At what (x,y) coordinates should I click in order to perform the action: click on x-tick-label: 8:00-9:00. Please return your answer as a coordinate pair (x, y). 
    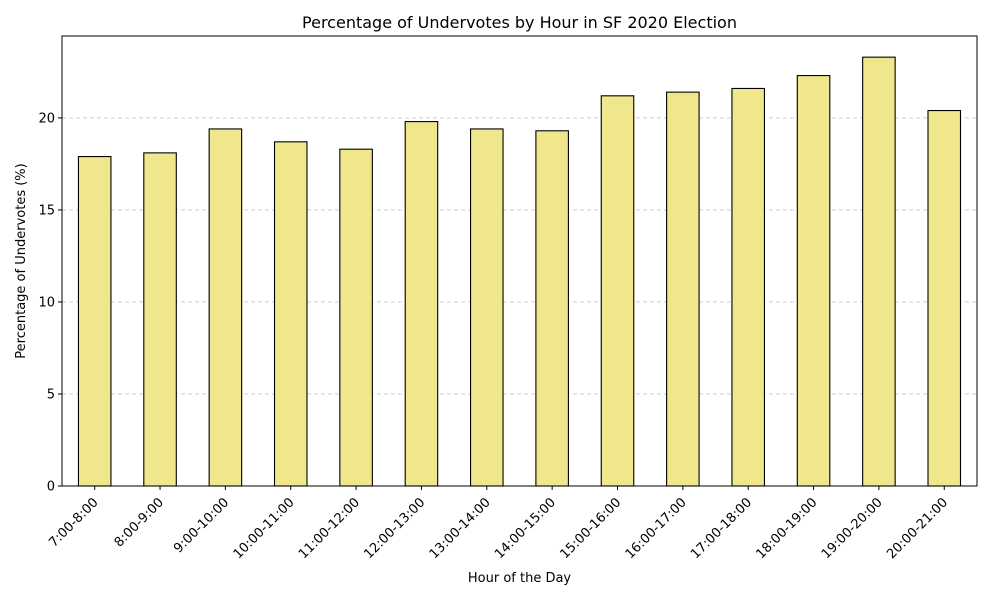
    Looking at the image, I should click on (139, 522).